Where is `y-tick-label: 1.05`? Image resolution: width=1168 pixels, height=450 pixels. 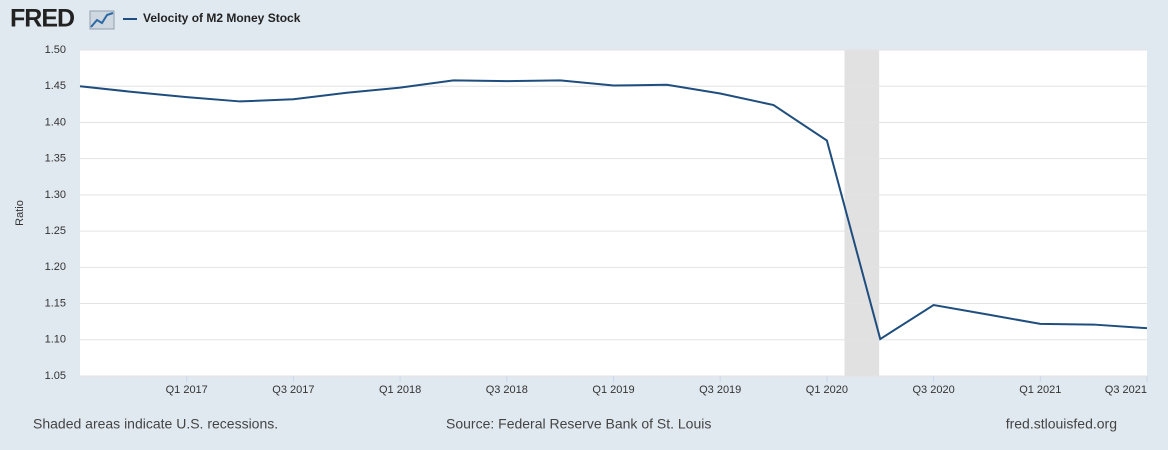 y-tick-label: 1.05 is located at coordinates (55, 376).